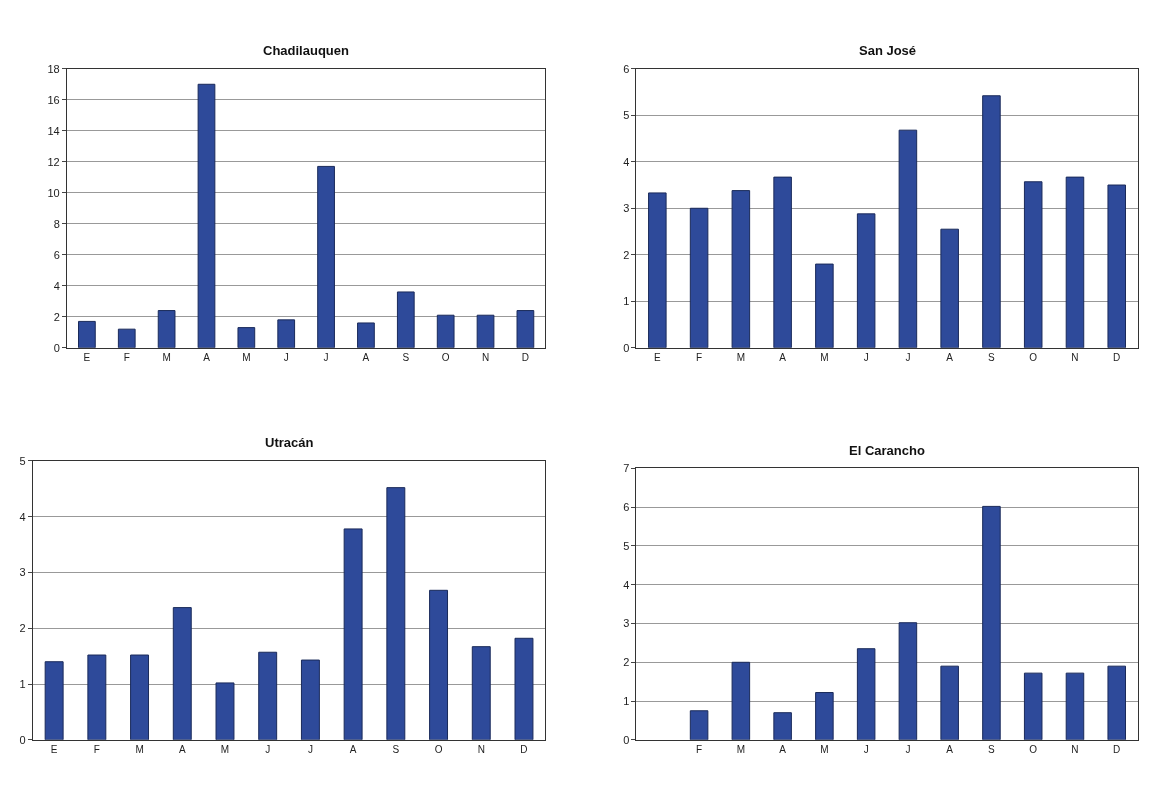 The width and height of the screenshot is (1159, 786). Describe the element at coordinates (626, 468) in the screenshot. I see `y-tick-label: 7` at that location.